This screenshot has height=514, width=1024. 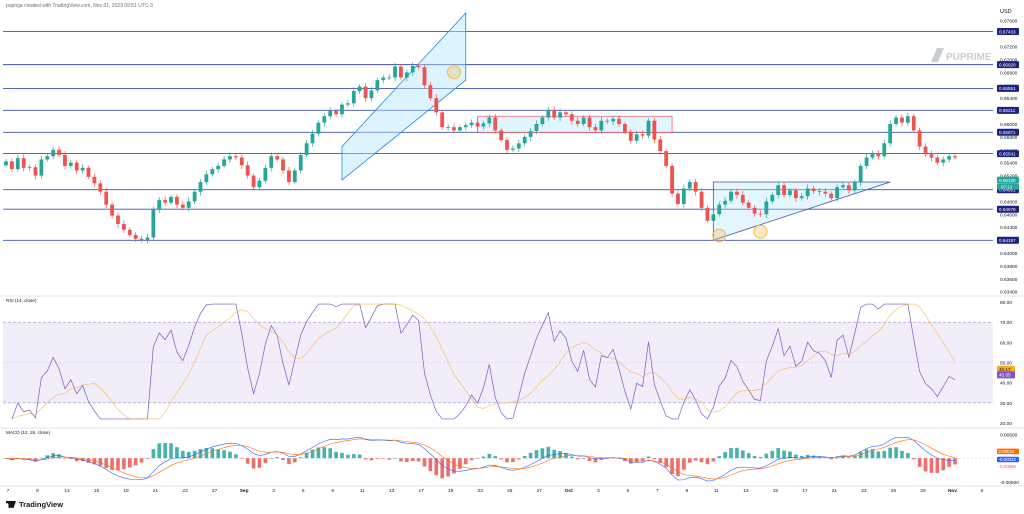 What do you see at coordinates (1006, 384) in the screenshot?
I see `rsi-axis-tick: 40.00` at bounding box center [1006, 384].